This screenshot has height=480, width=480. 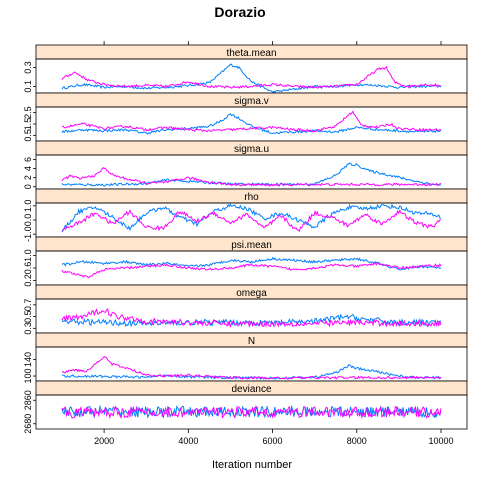 I want to click on y-tick-label: 100, so click(x=28, y=376).